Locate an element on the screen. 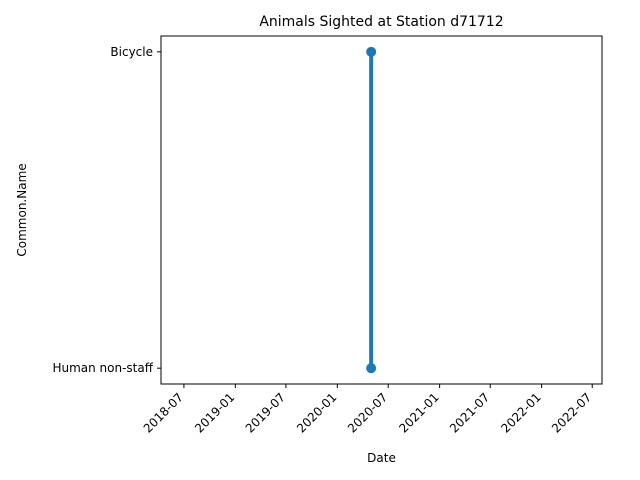  y-tick-label: Human non-staff is located at coordinates (102, 368).